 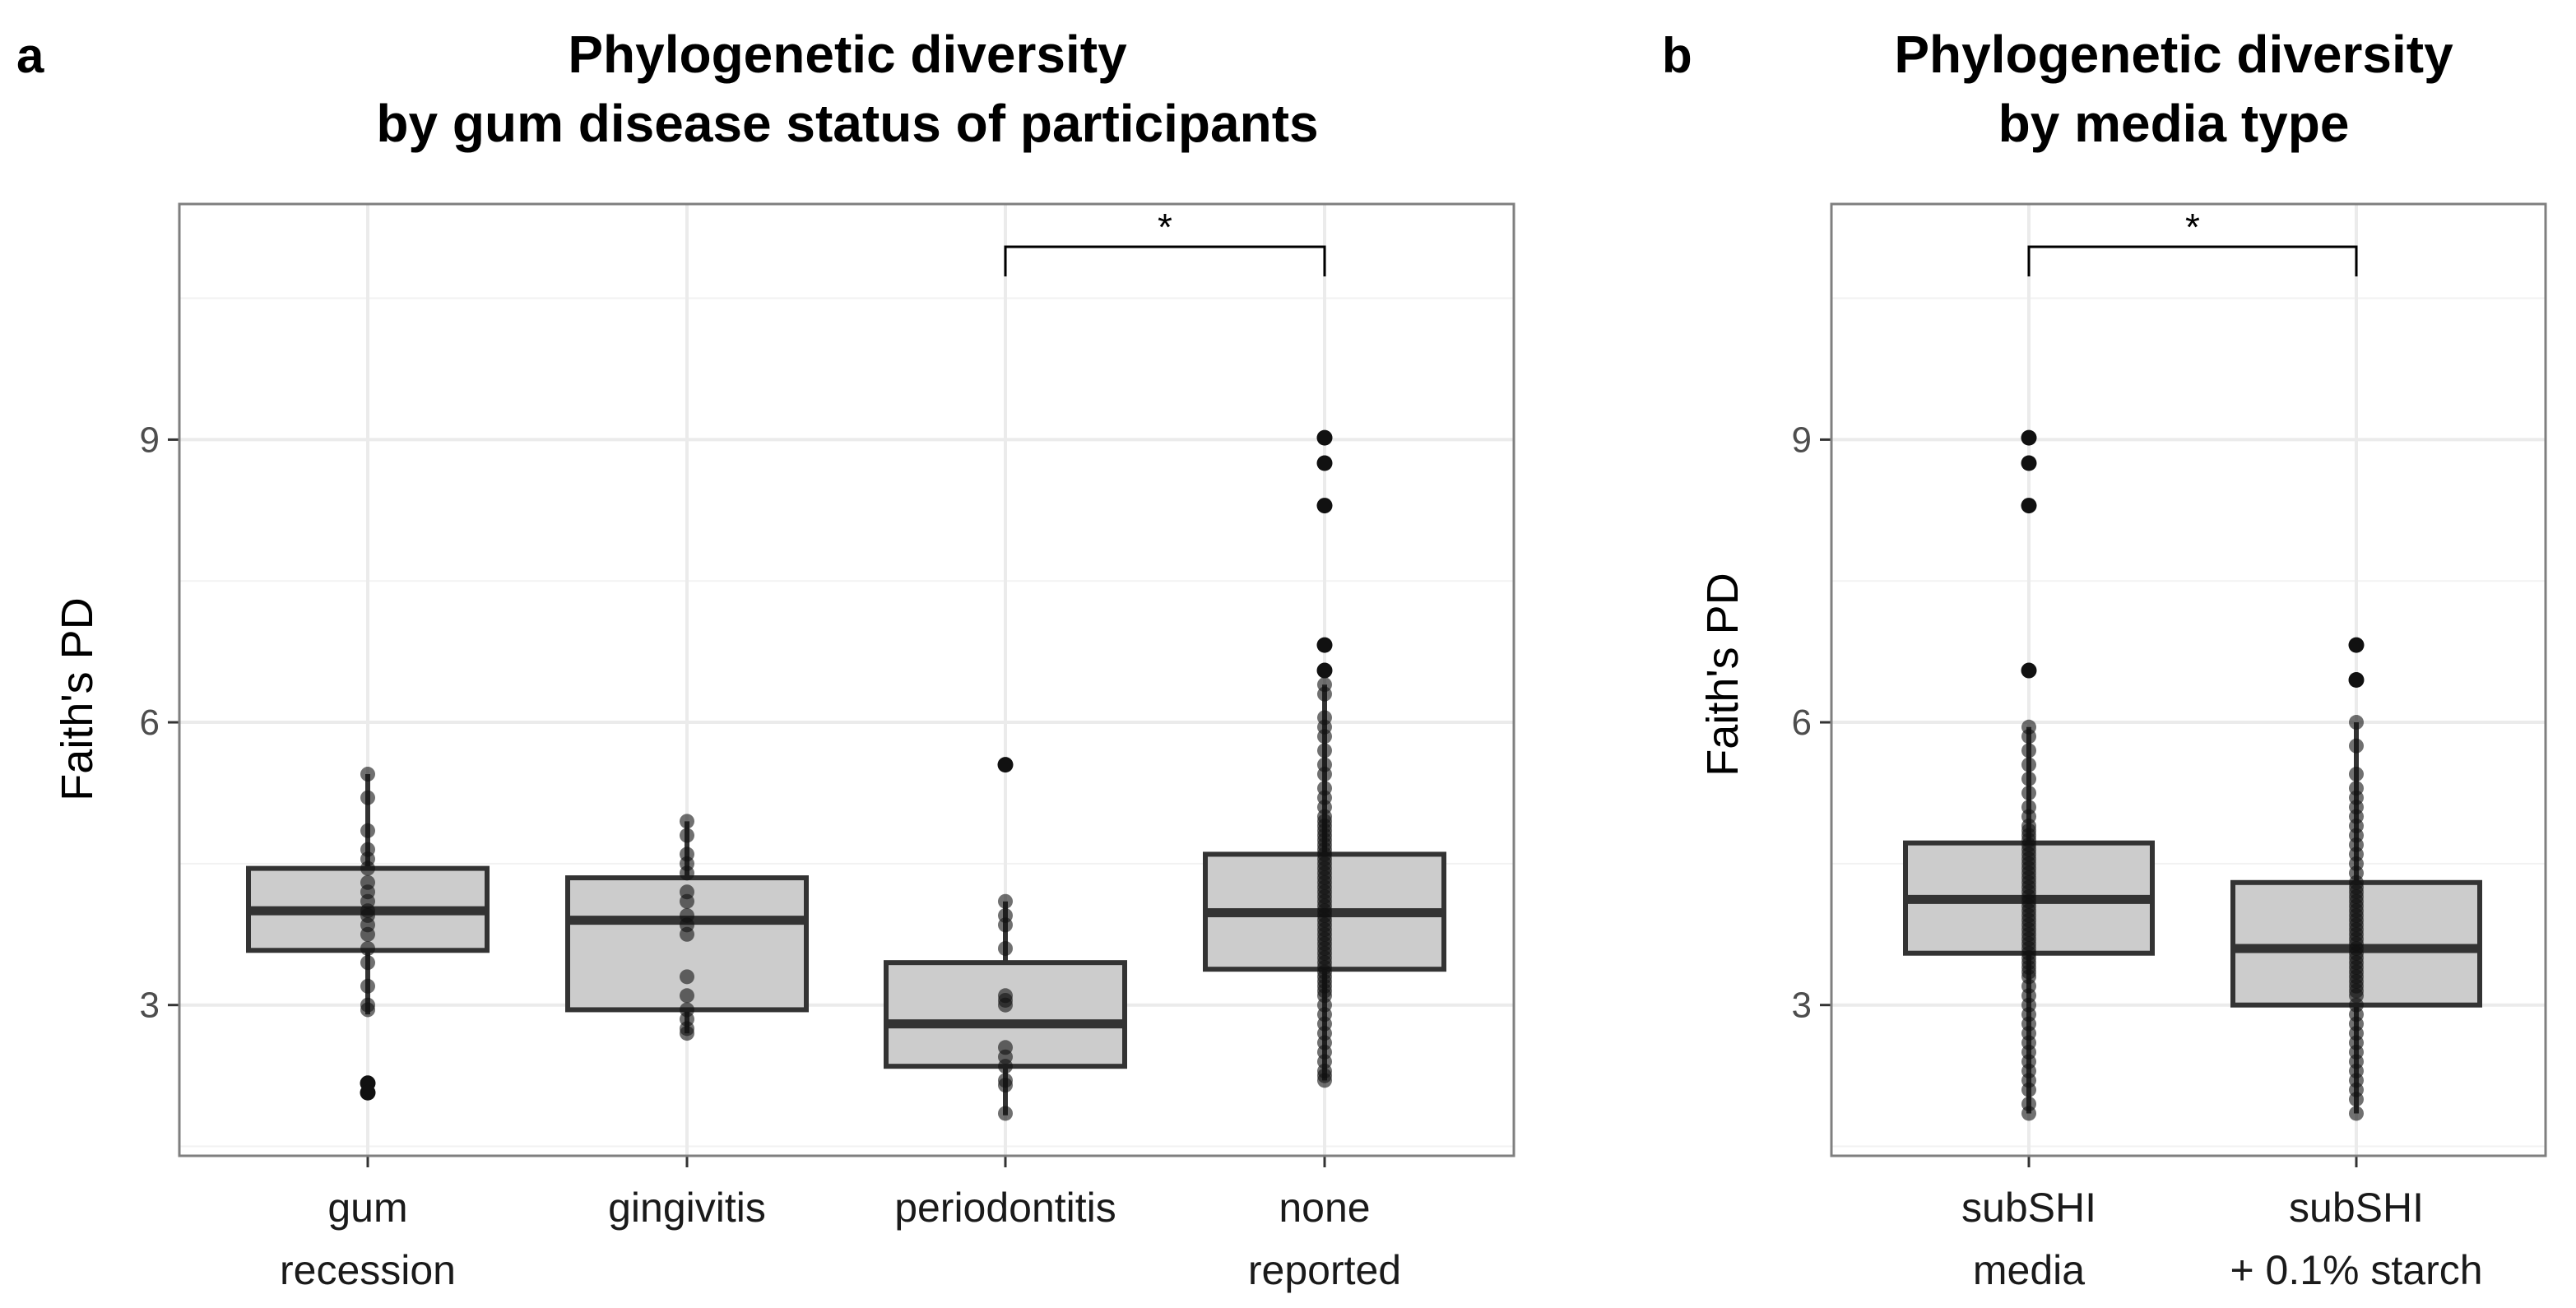 What do you see at coordinates (2173, 54) in the screenshot?
I see `panel-b-title-line1: Phylogenetic diversity` at bounding box center [2173, 54].